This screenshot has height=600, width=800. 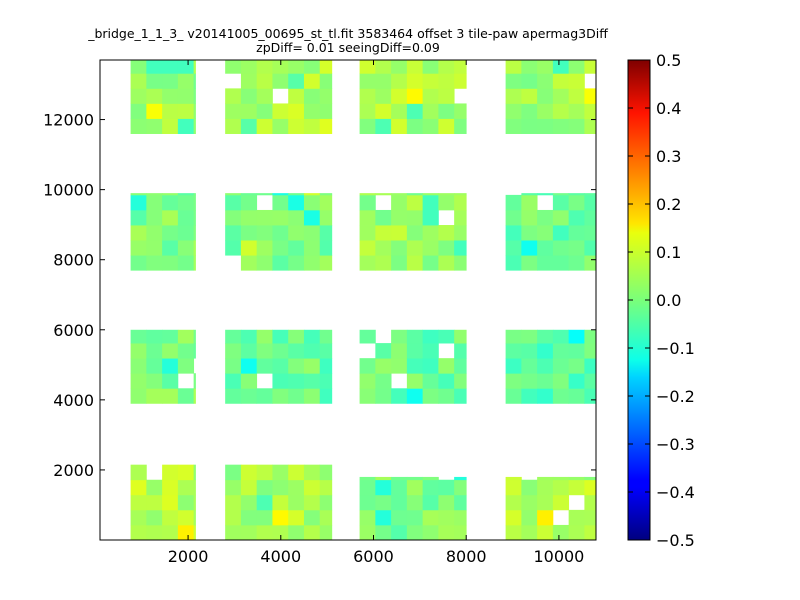 What do you see at coordinates (280, 556) in the screenshot?
I see `x-tick-label: 4000` at bounding box center [280, 556].